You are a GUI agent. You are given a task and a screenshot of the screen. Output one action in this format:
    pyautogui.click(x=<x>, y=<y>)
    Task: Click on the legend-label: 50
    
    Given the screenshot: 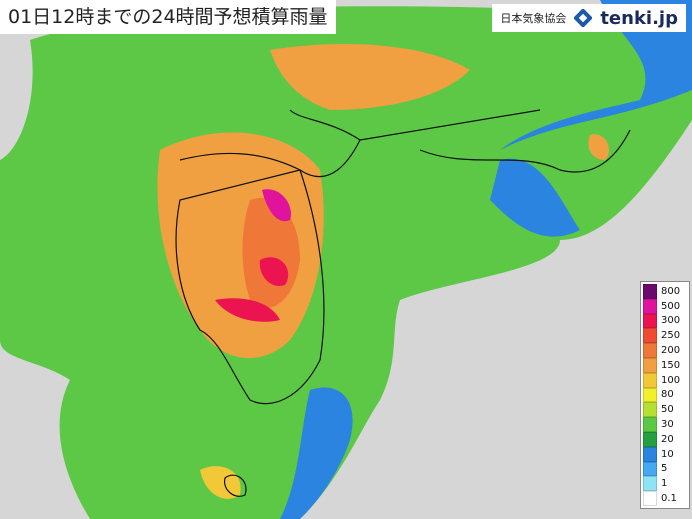 What is the action you would take?
    pyautogui.click(x=667, y=410)
    